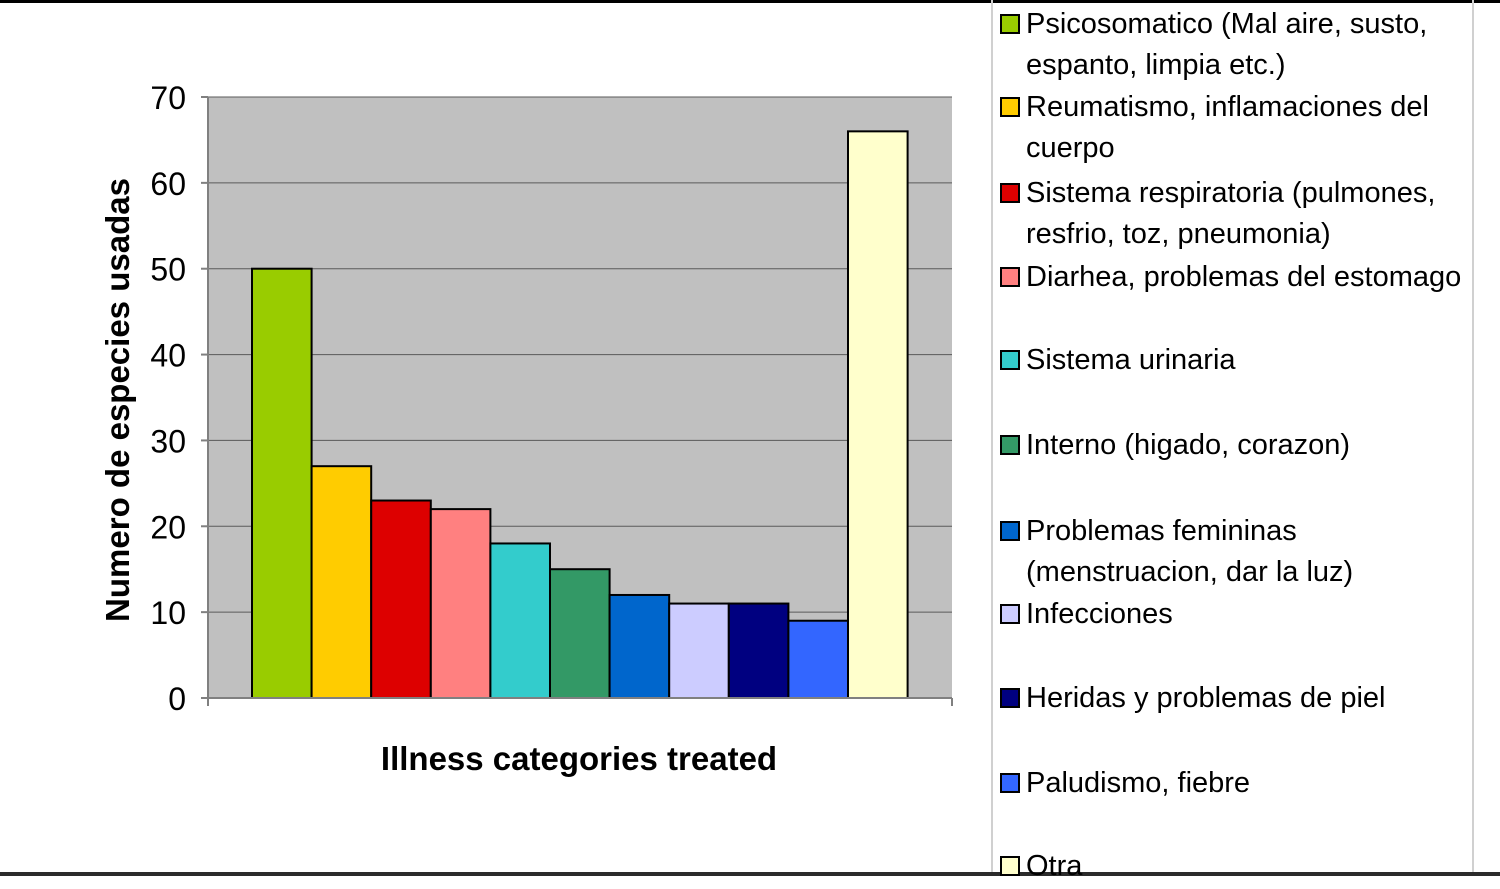 This screenshot has width=1500, height=889. What do you see at coordinates (117, 400) in the screenshot?
I see `y-axis-title: Numero de especies usadas` at bounding box center [117, 400].